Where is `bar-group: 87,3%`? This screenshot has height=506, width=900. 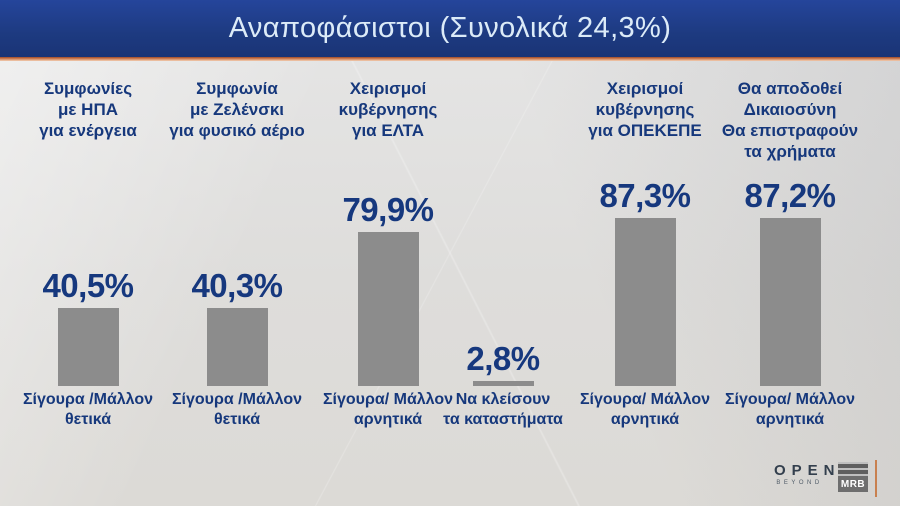
bar-group: 87,3% is located at coordinates (645, 281).